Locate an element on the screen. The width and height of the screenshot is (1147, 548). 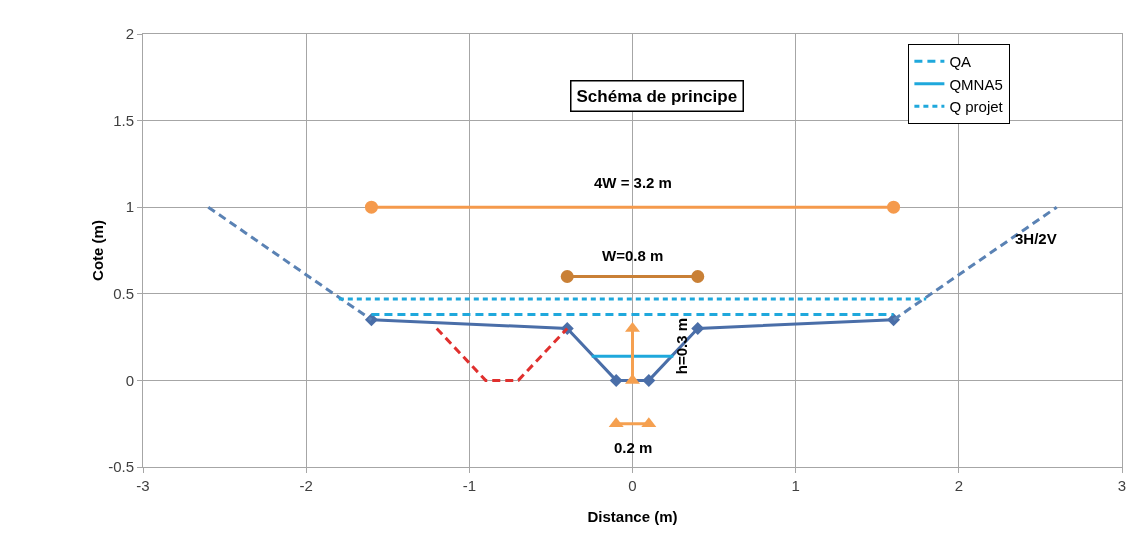
x-tick-label: -2 is located at coordinates (306, 485).